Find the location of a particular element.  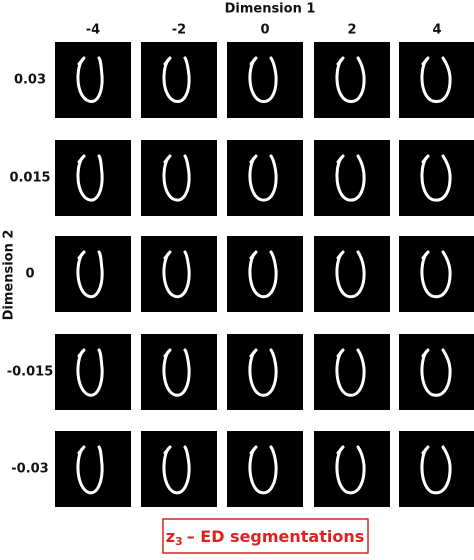

caption: z3 – ED segmentations is located at coordinates (265, 538).